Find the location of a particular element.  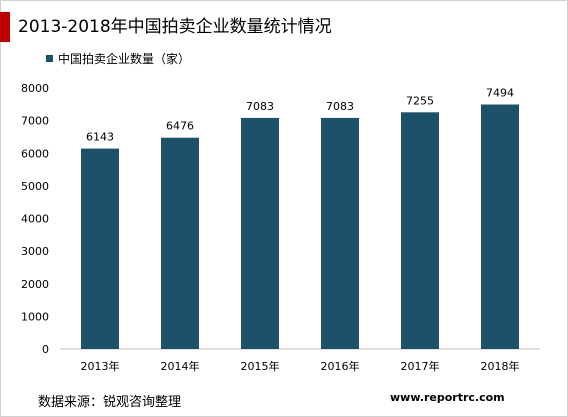

title-accent-bar is located at coordinates (5, 27).